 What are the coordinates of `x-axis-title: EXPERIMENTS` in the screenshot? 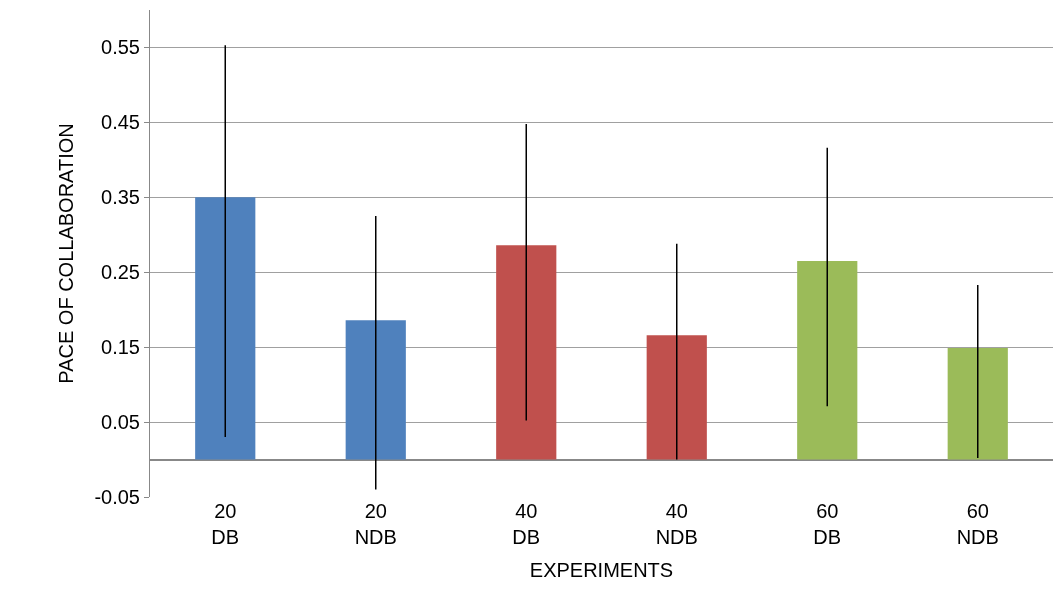 It's located at (601, 569).